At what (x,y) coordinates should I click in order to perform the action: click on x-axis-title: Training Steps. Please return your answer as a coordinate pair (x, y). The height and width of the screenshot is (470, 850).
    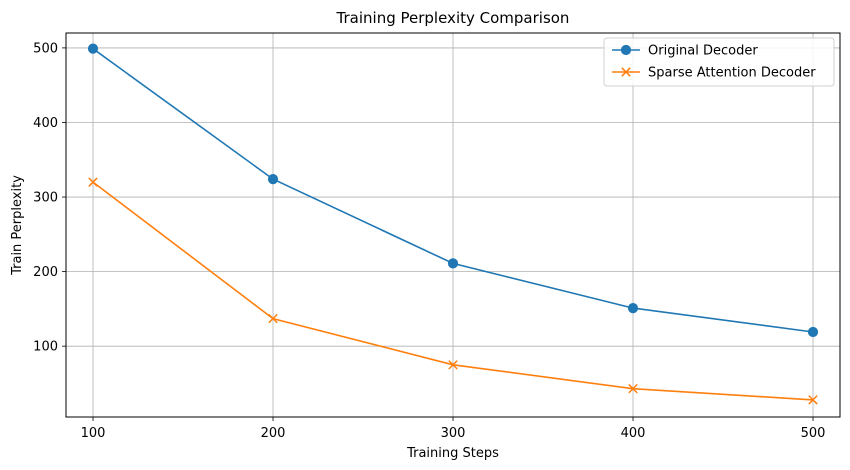
    Looking at the image, I should click on (452, 453).